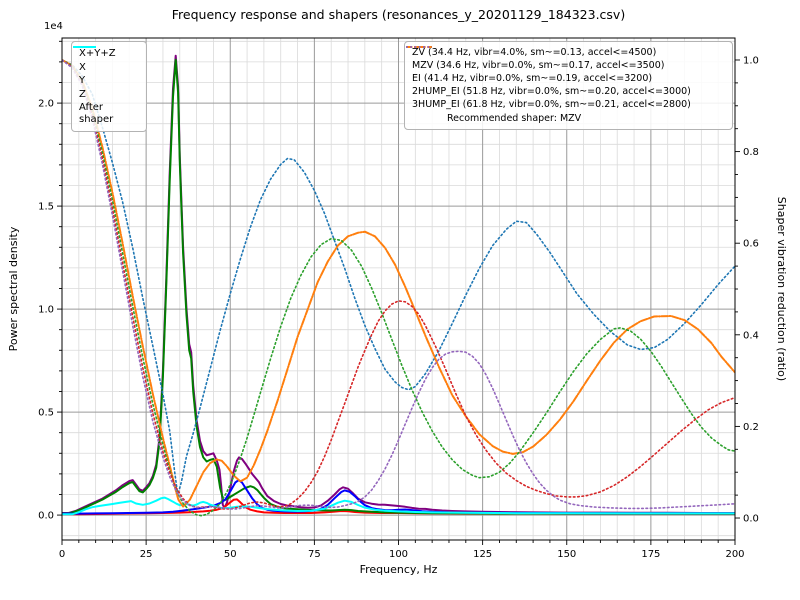  I want to click on x-tick-label: 150, so click(566, 554).